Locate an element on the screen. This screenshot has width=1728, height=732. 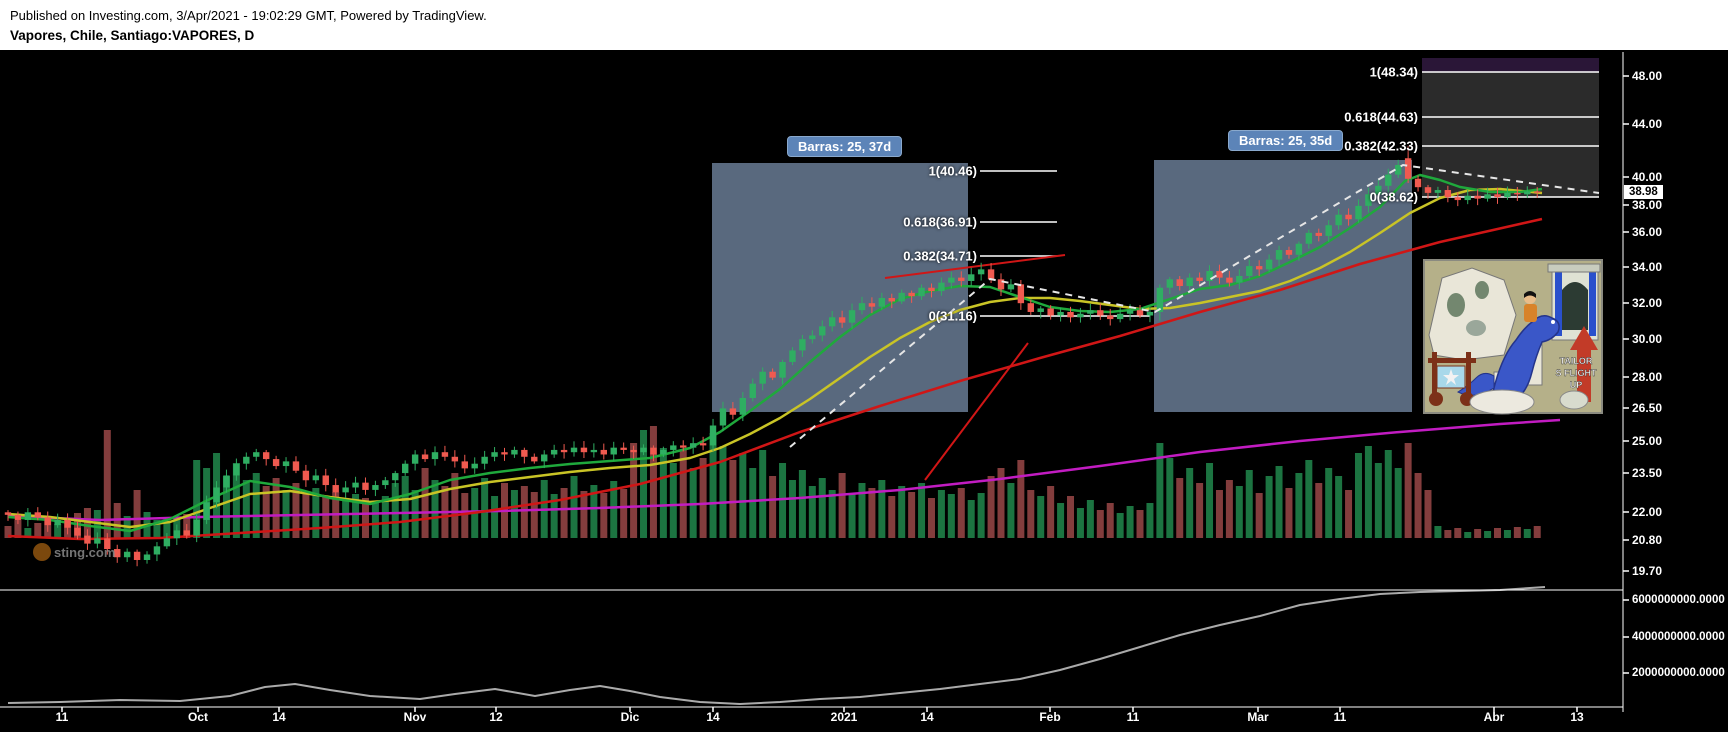
price-tick-label: 19.70 is located at coordinates (1647, 571).